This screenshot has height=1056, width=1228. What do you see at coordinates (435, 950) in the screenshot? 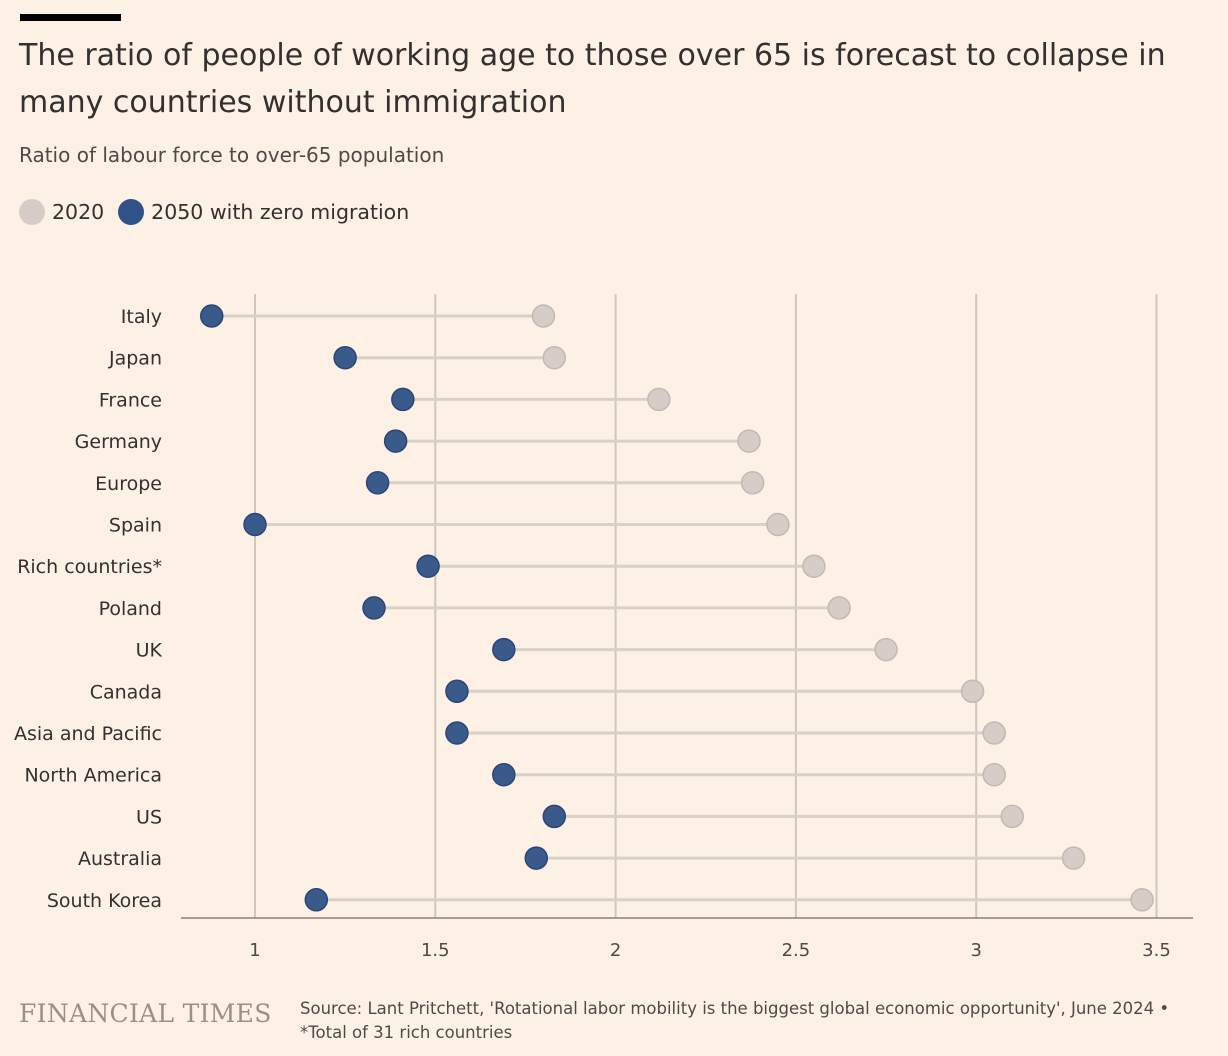
I see `x-tick-label-1.5: 1.5` at bounding box center [435, 950].